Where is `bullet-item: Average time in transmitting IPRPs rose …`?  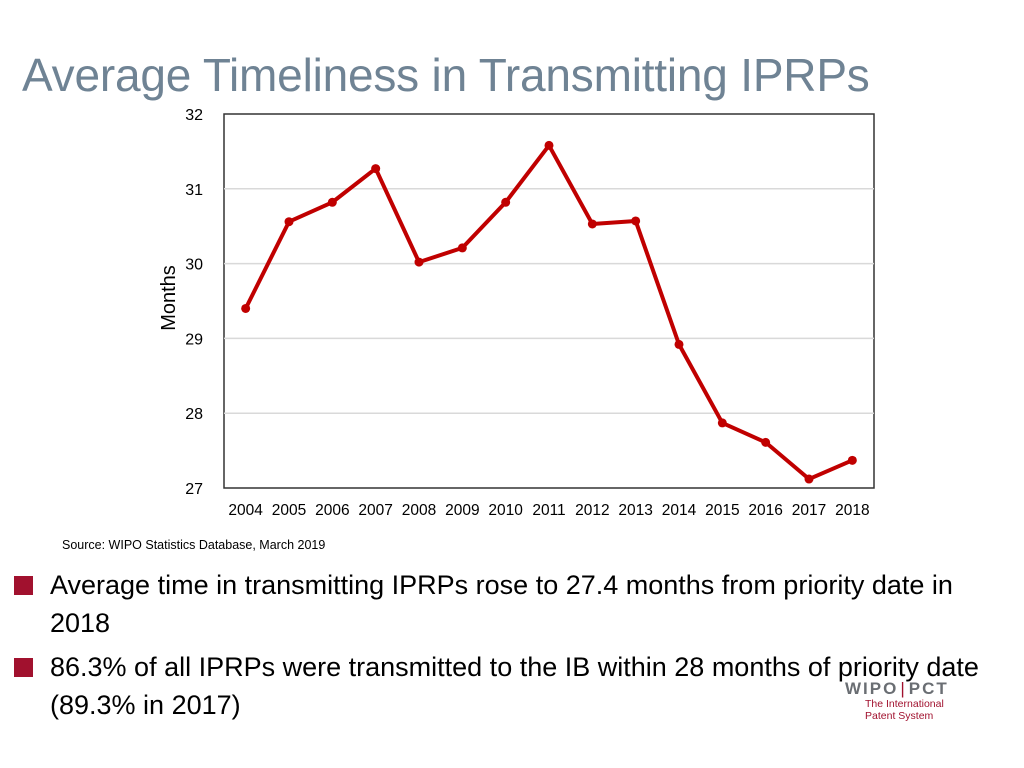 bullet-item: Average time in transmitting IPRPs rose … is located at coordinates (514, 604).